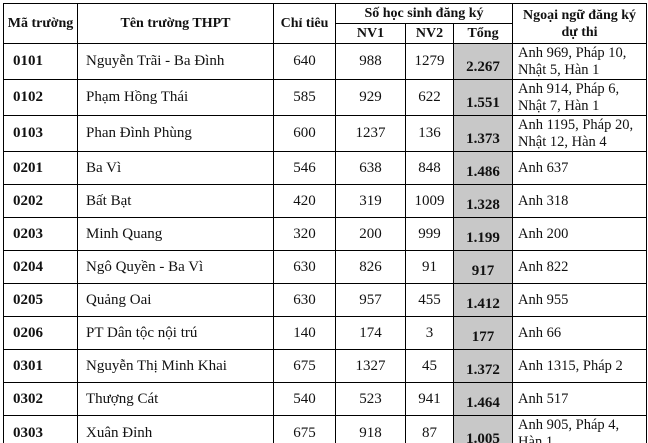  What do you see at coordinates (483, 61) in the screenshot?
I see `total-cell: 2.267` at bounding box center [483, 61].